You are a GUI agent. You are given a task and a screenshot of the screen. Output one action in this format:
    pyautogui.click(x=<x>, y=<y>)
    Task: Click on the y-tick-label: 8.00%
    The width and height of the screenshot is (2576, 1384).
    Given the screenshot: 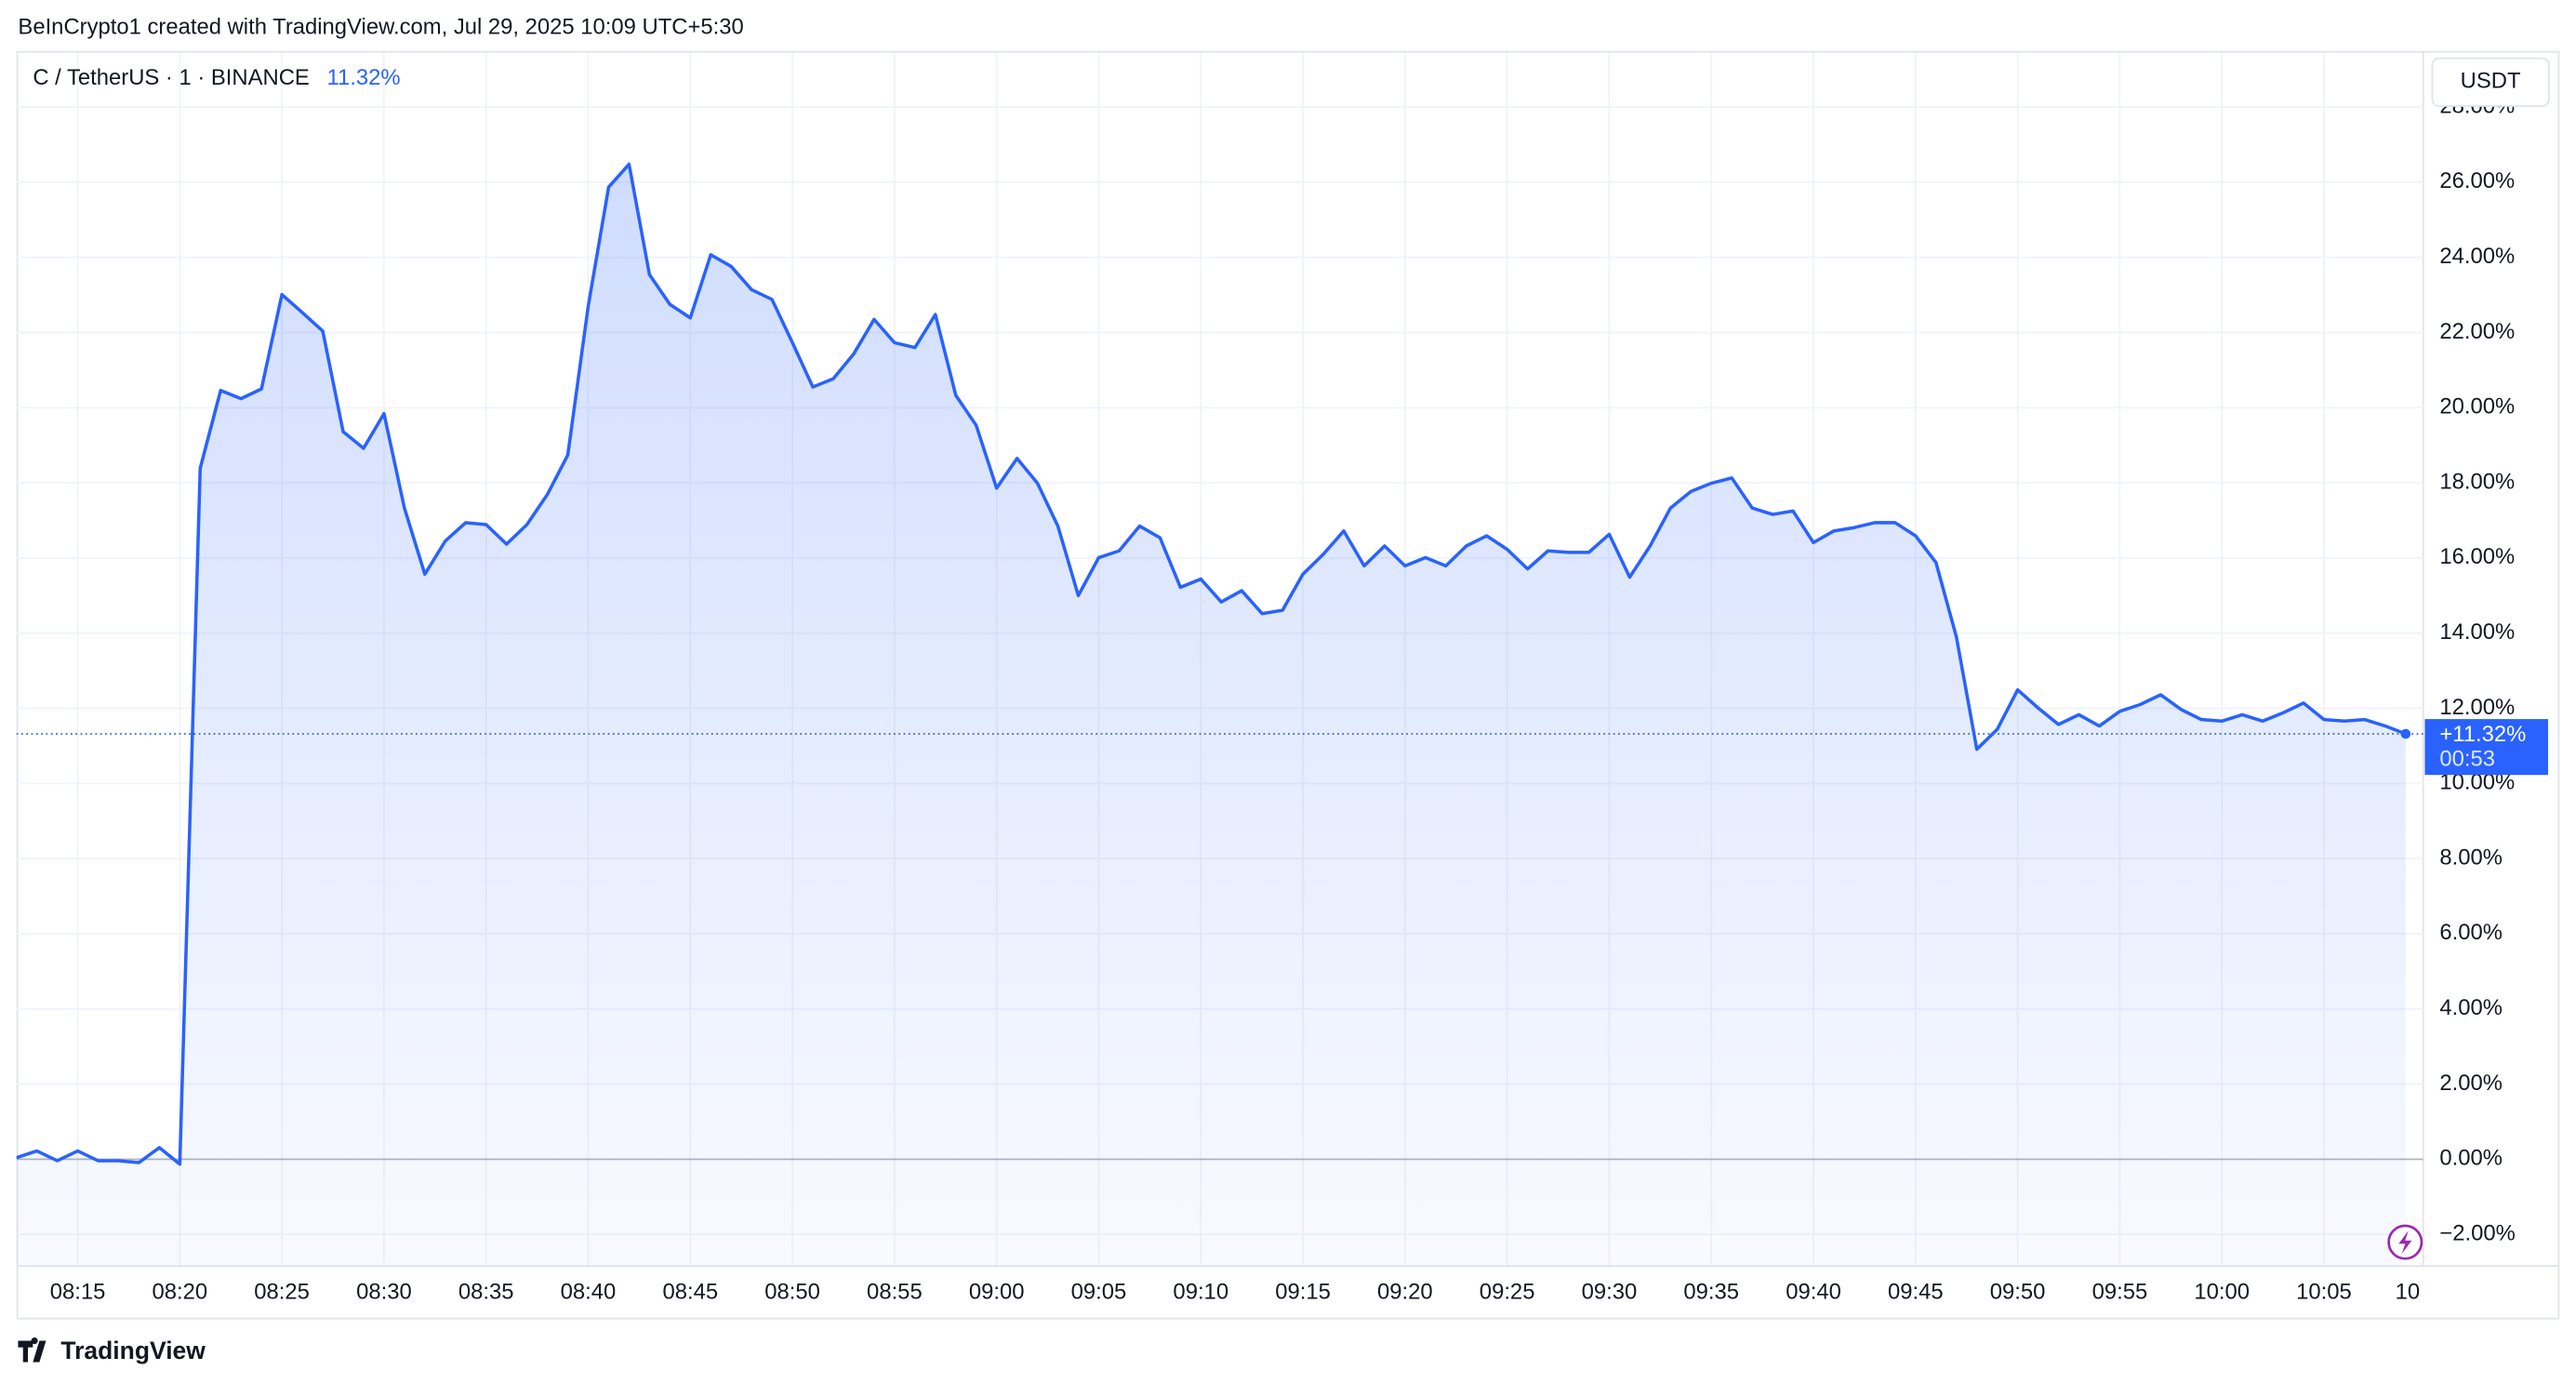 What is the action you would take?
    pyautogui.click(x=2471, y=857)
    